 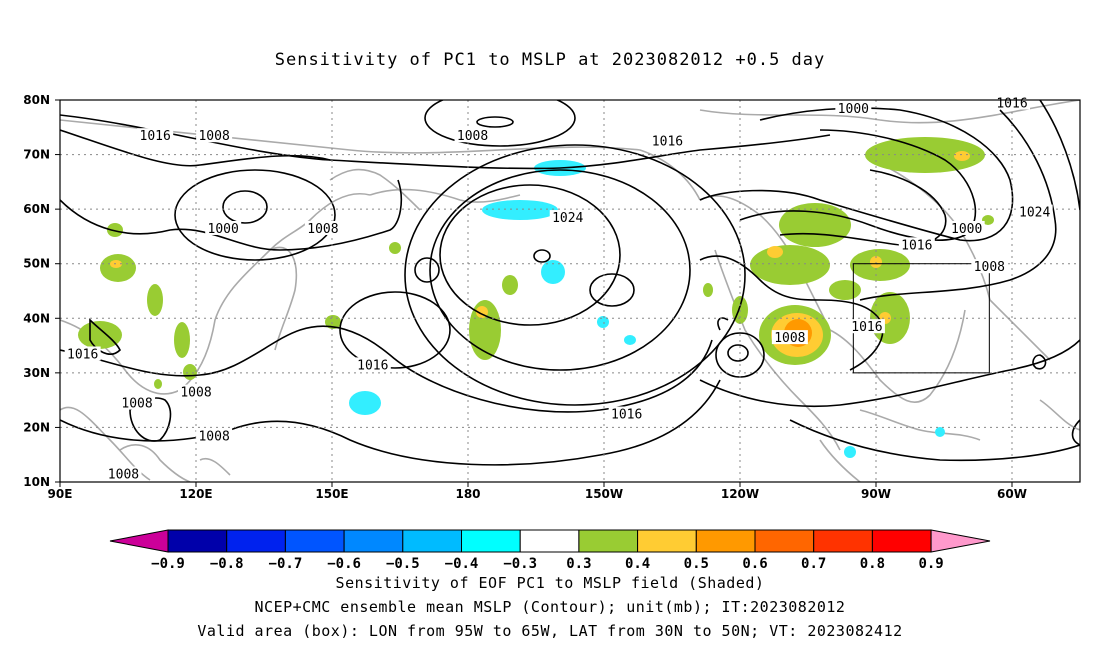 What do you see at coordinates (36, 100) in the screenshot?
I see `lat-tick-label: 80N` at bounding box center [36, 100].